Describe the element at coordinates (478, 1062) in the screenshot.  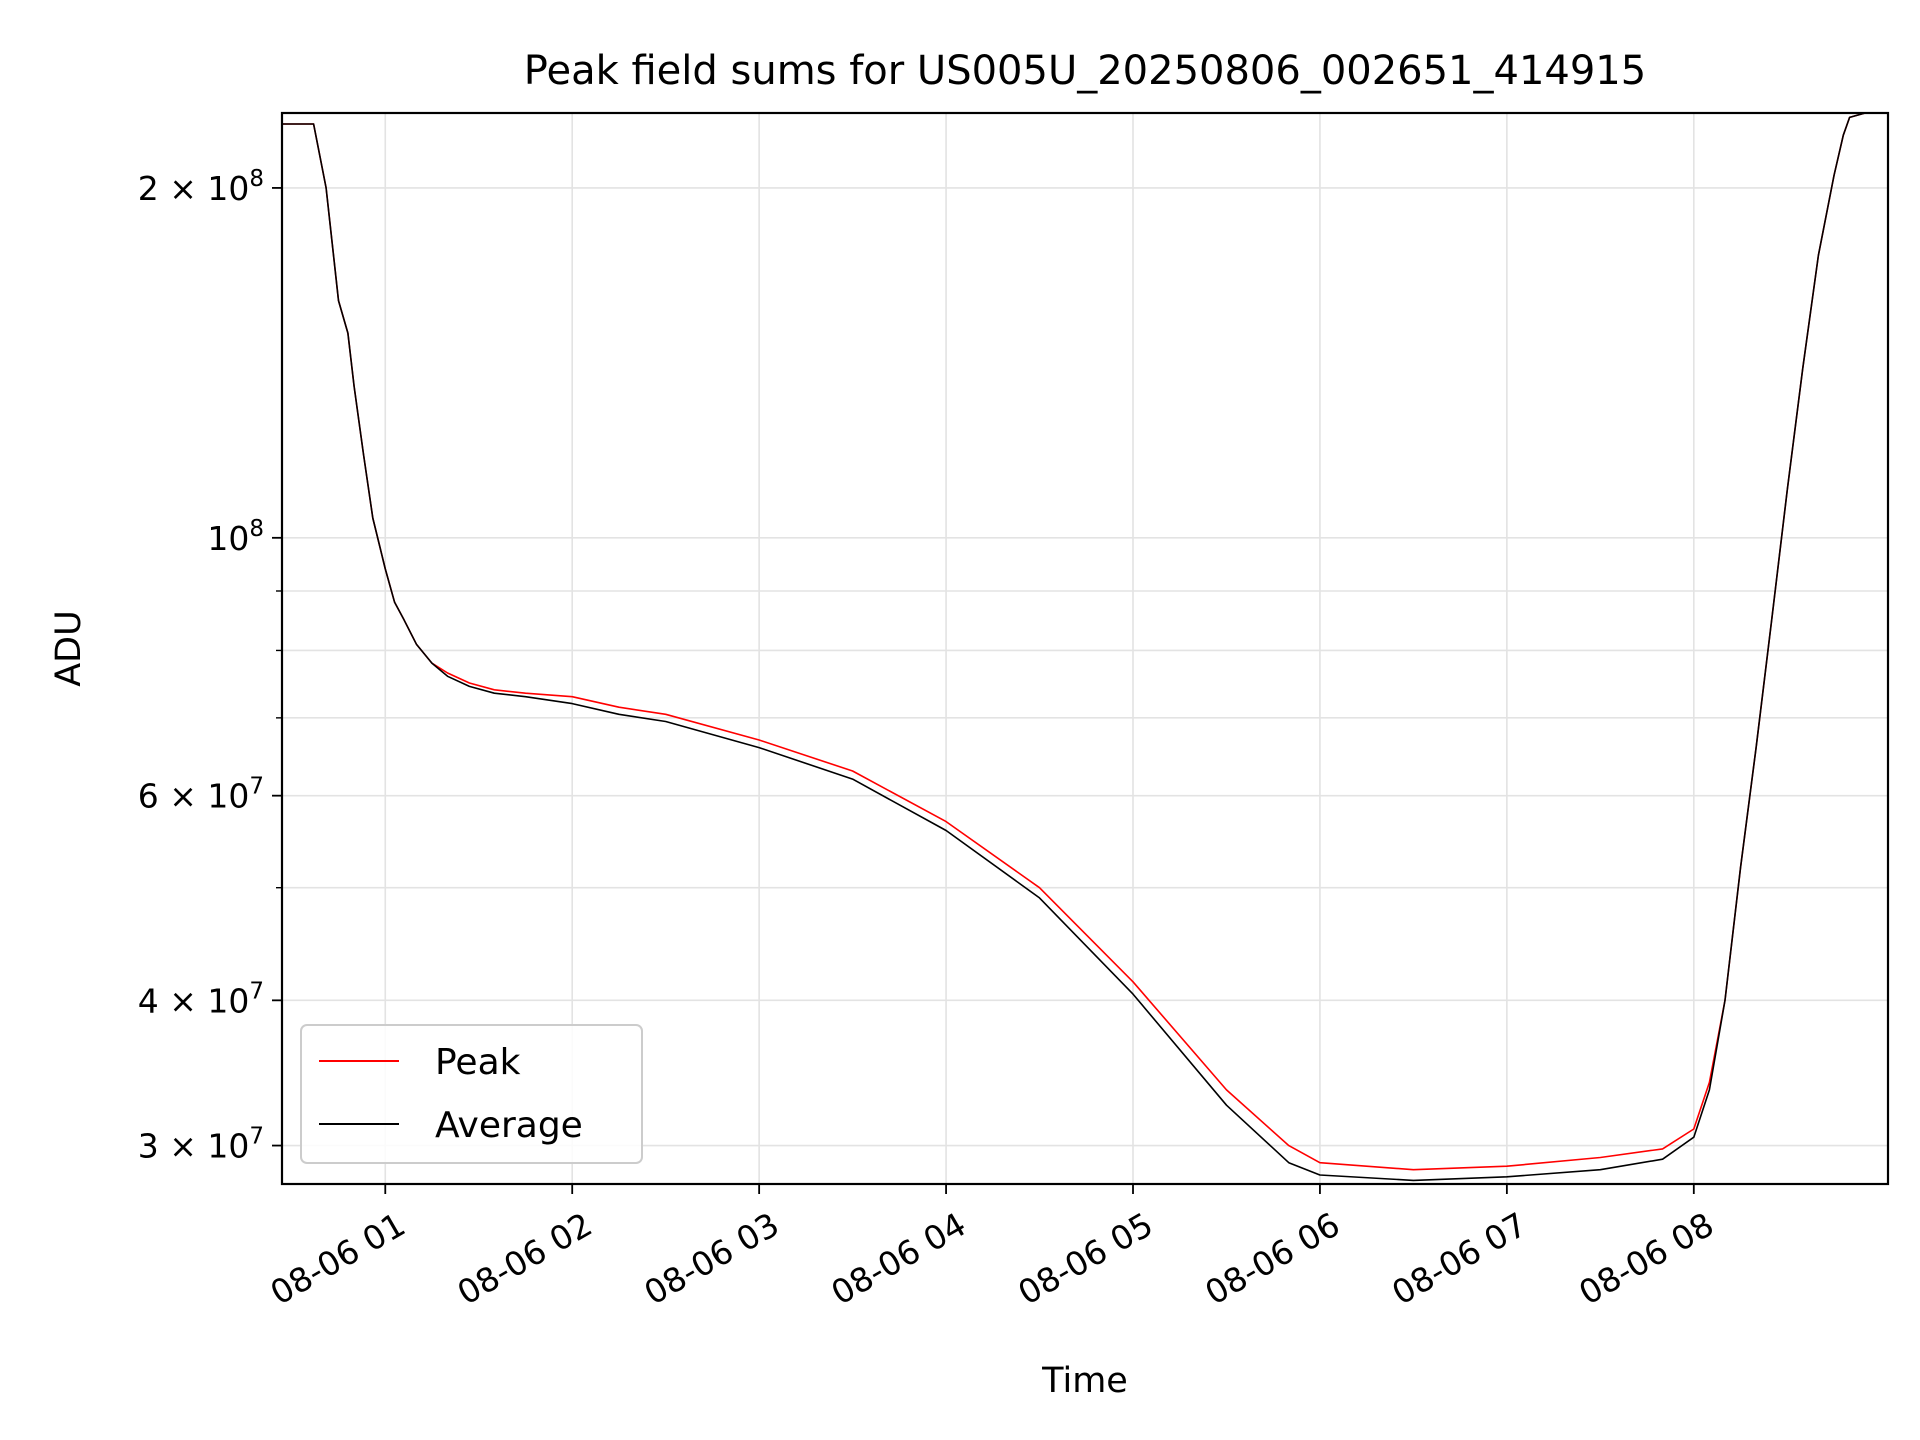
I see `legend-label-peak: Peak` at that location.